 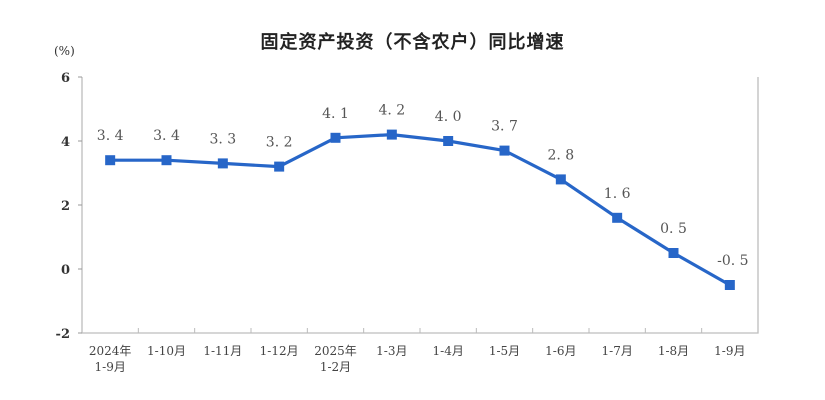 What do you see at coordinates (222, 139) in the screenshot?
I see `data-value-label: 3. 3` at bounding box center [222, 139].